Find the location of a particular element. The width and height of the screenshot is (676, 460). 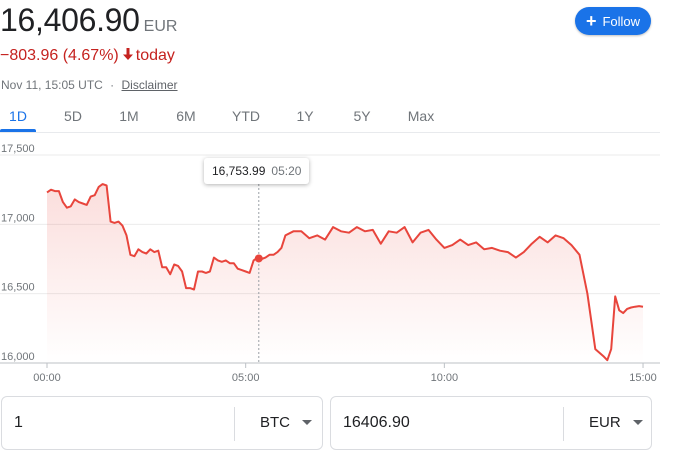

timestamp: Nov 11, 15:05 UTC is located at coordinates (52, 85).